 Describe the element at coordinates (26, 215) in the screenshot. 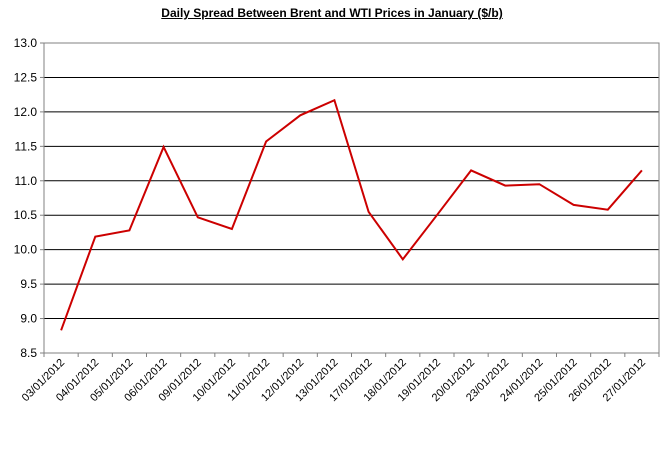

I see `y-tick-label: 10.5` at that location.